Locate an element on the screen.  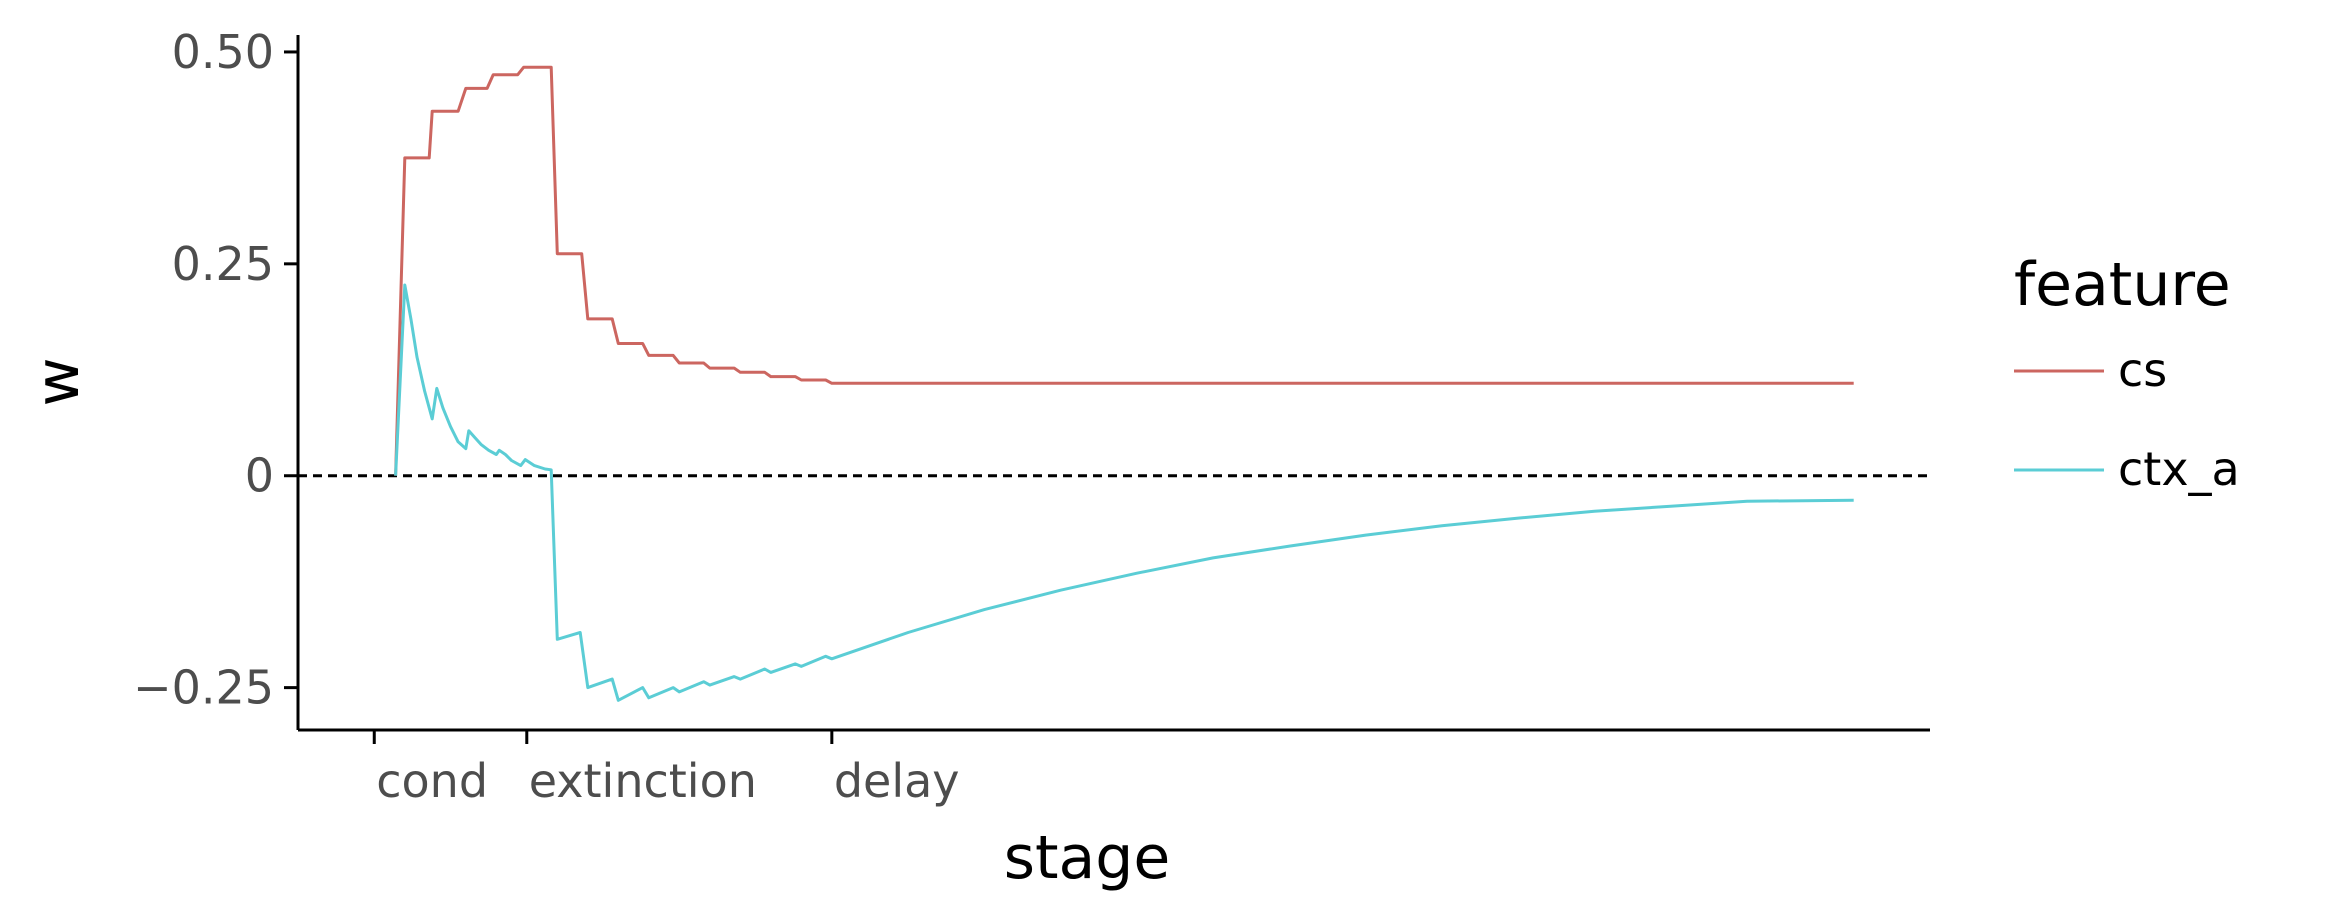
y-axis-title: w is located at coordinates (58, 381).